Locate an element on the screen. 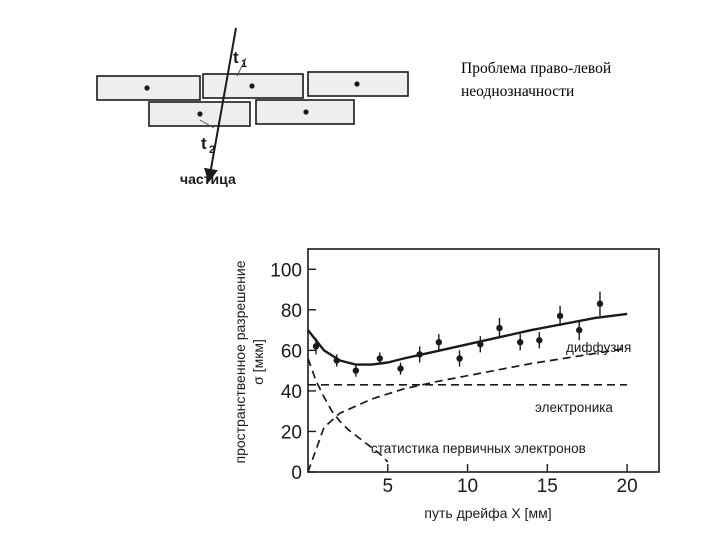 This screenshot has width=720, height=540. title-line-2: неоднозначности is located at coordinates (518, 91).